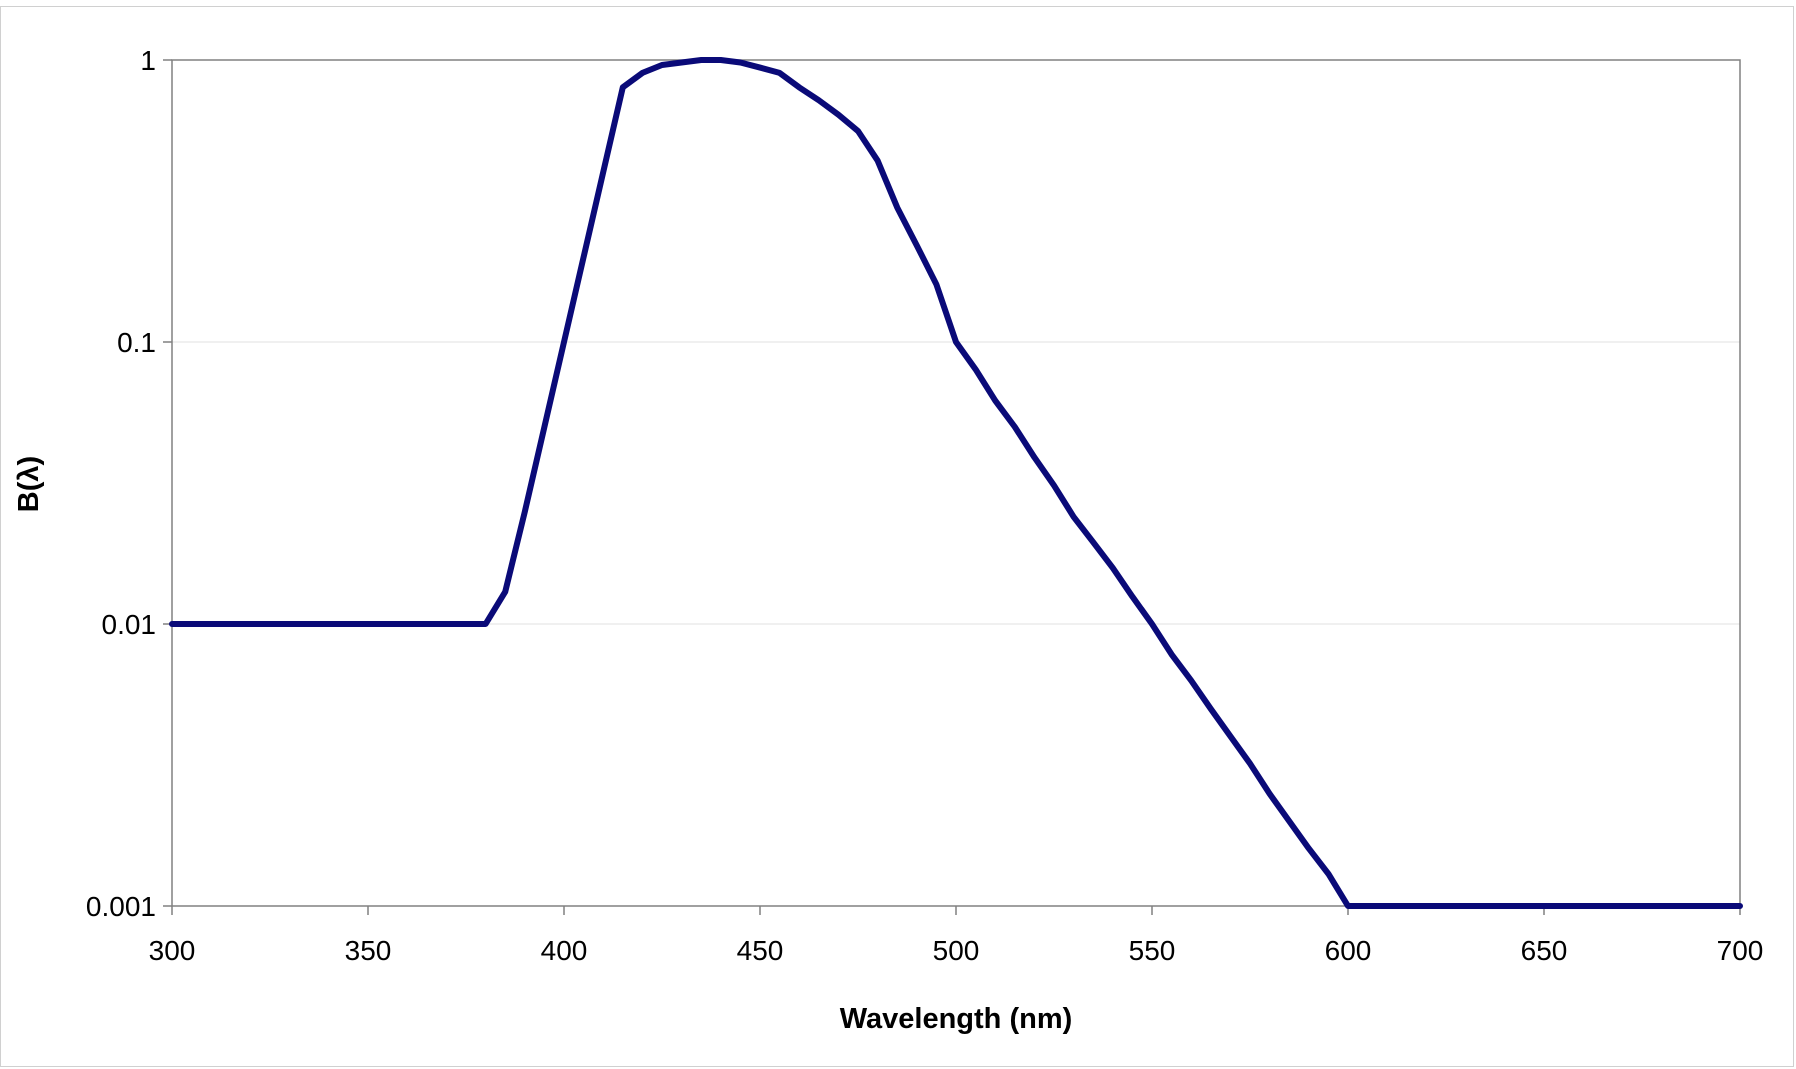  Describe the element at coordinates (564, 950) in the screenshot. I see `x-tick-label: 400` at that location.